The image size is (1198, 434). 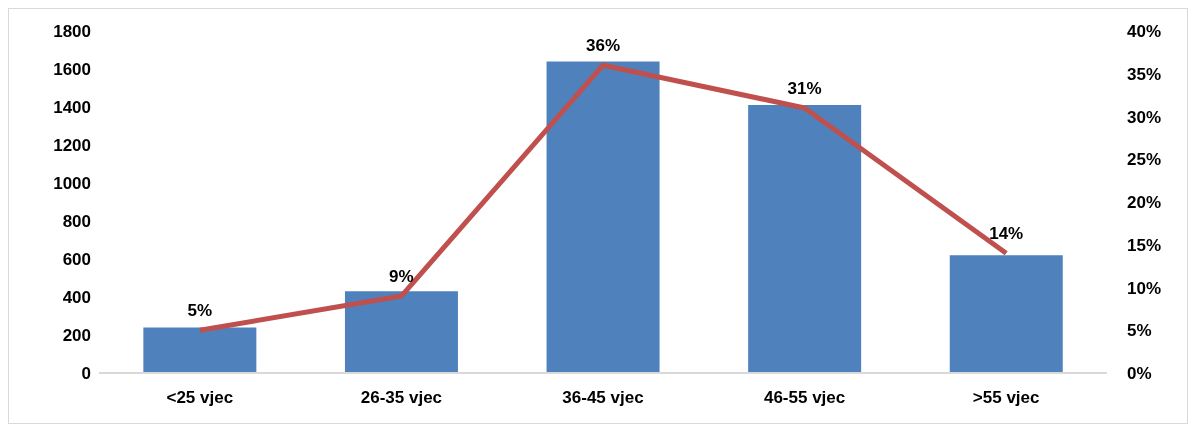 What do you see at coordinates (76, 222) in the screenshot?
I see `y-tick-label: 800` at bounding box center [76, 222].